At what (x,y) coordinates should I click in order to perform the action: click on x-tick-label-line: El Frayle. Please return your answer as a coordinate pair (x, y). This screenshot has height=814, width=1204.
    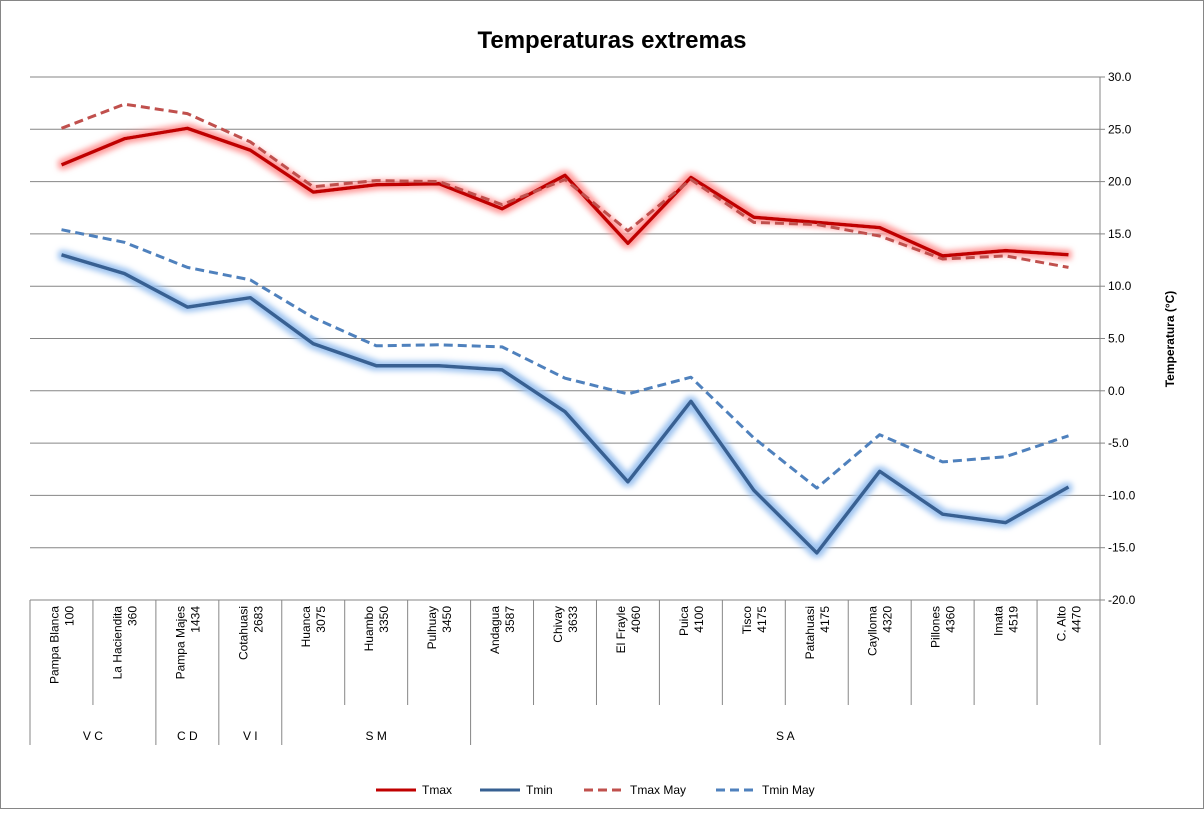
    Looking at the image, I should click on (621, 630).